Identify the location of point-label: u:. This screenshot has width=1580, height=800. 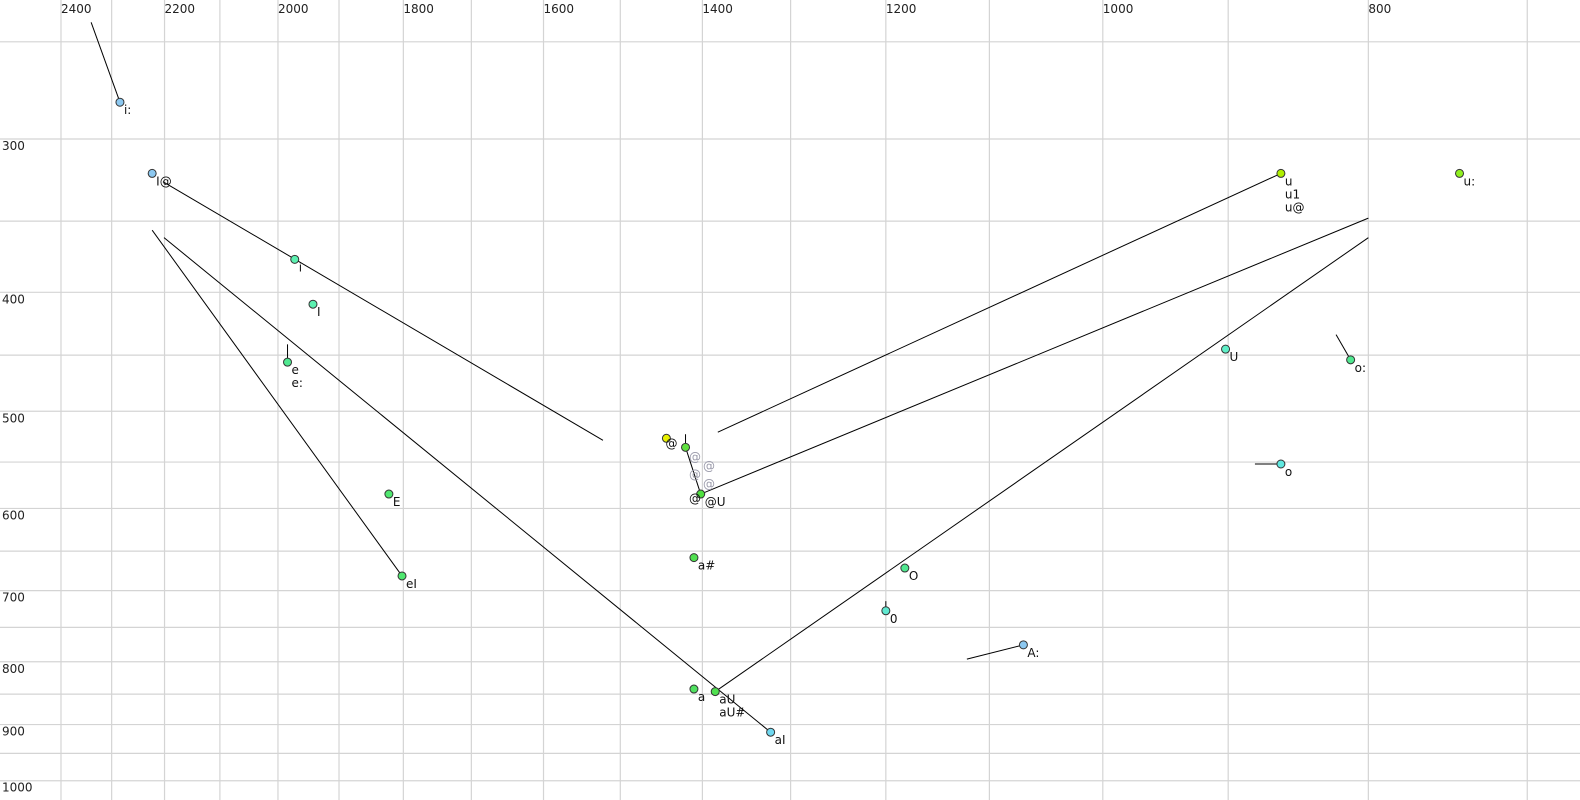
(1470, 181).